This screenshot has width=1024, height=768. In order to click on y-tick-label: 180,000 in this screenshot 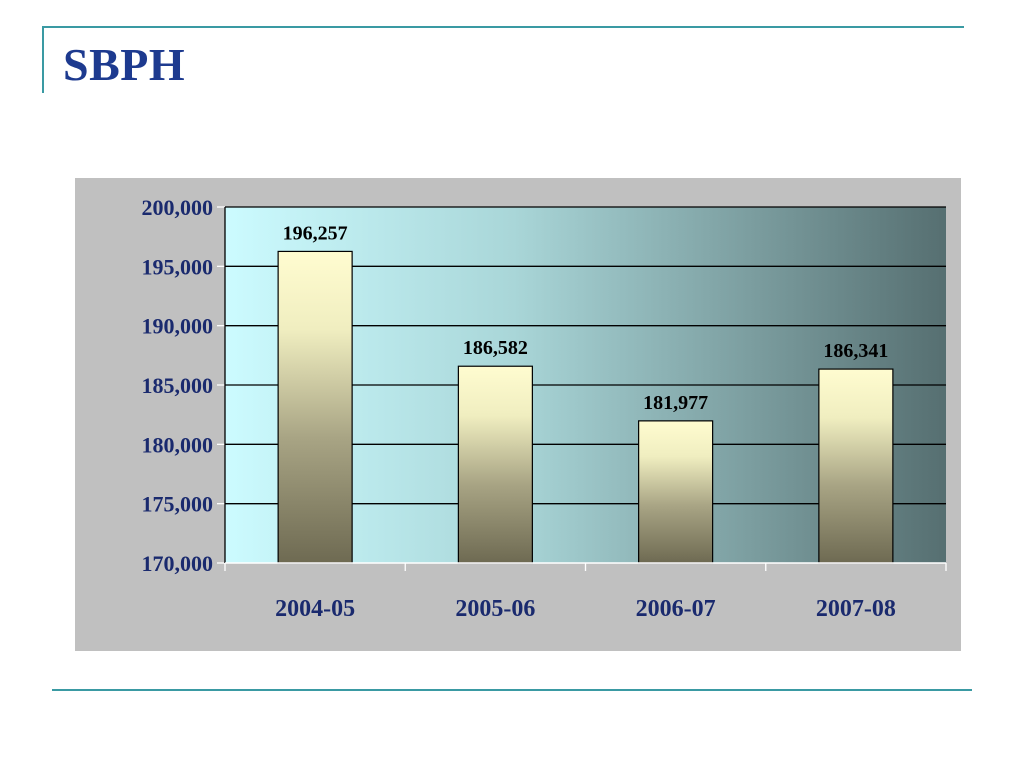, I will do `click(178, 444)`.